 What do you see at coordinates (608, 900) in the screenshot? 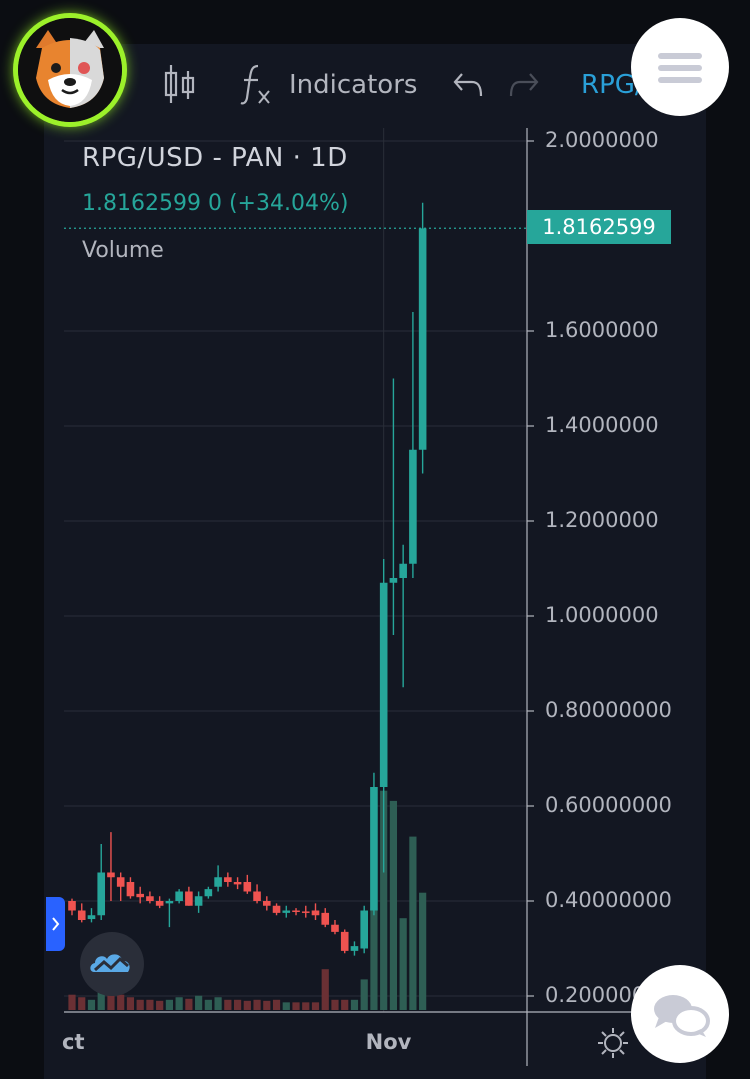
I see `y-tick-label: 0.40000000` at bounding box center [608, 900].